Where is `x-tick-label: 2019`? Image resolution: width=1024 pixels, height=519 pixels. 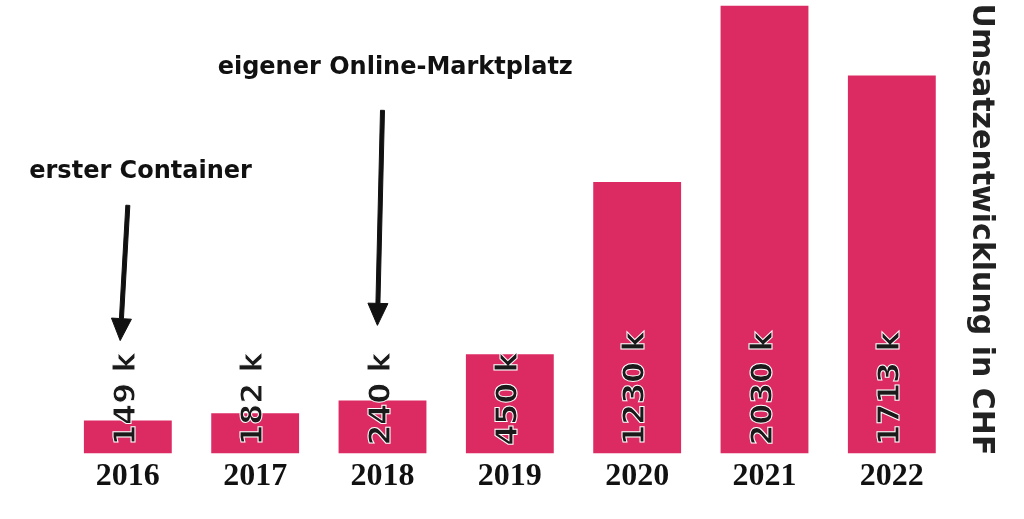
x-tick-label: 2019 is located at coordinates (509, 473).